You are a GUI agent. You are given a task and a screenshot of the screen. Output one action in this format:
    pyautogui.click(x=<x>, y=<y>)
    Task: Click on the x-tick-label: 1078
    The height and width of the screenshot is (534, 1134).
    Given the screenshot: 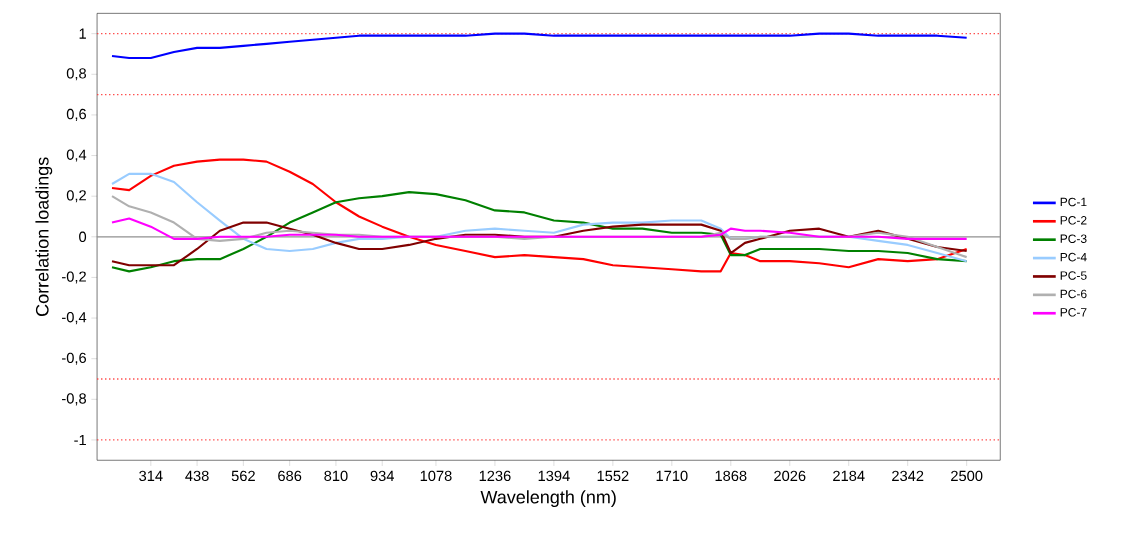 What is the action you would take?
    pyautogui.click(x=436, y=476)
    